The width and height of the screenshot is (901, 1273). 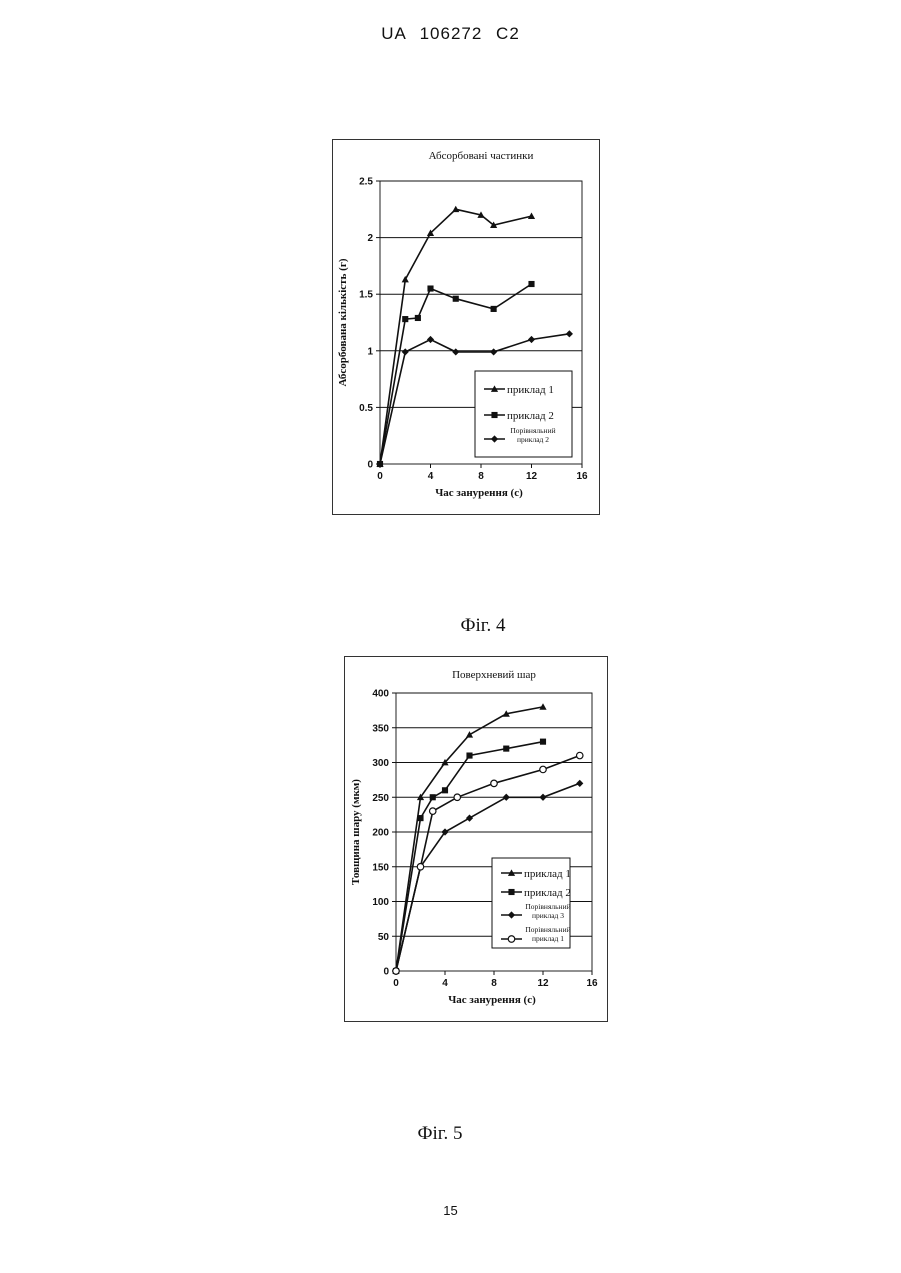 I want to click on y-tick-label: 250, so click(x=380, y=798).